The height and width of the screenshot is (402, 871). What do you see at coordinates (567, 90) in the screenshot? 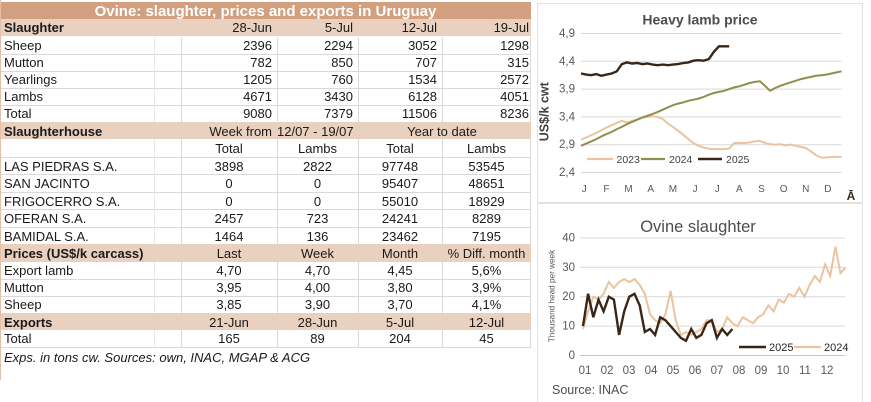
I see `svg-text: 3,9` at bounding box center [567, 90].